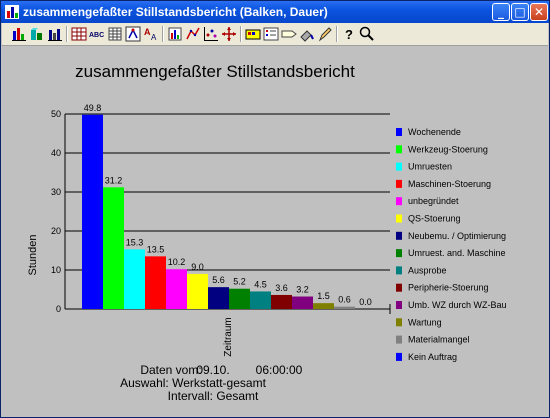 The image size is (550, 418). What do you see at coordinates (430, 167) in the screenshot?
I see `legend-entry: Umruesten` at bounding box center [430, 167].